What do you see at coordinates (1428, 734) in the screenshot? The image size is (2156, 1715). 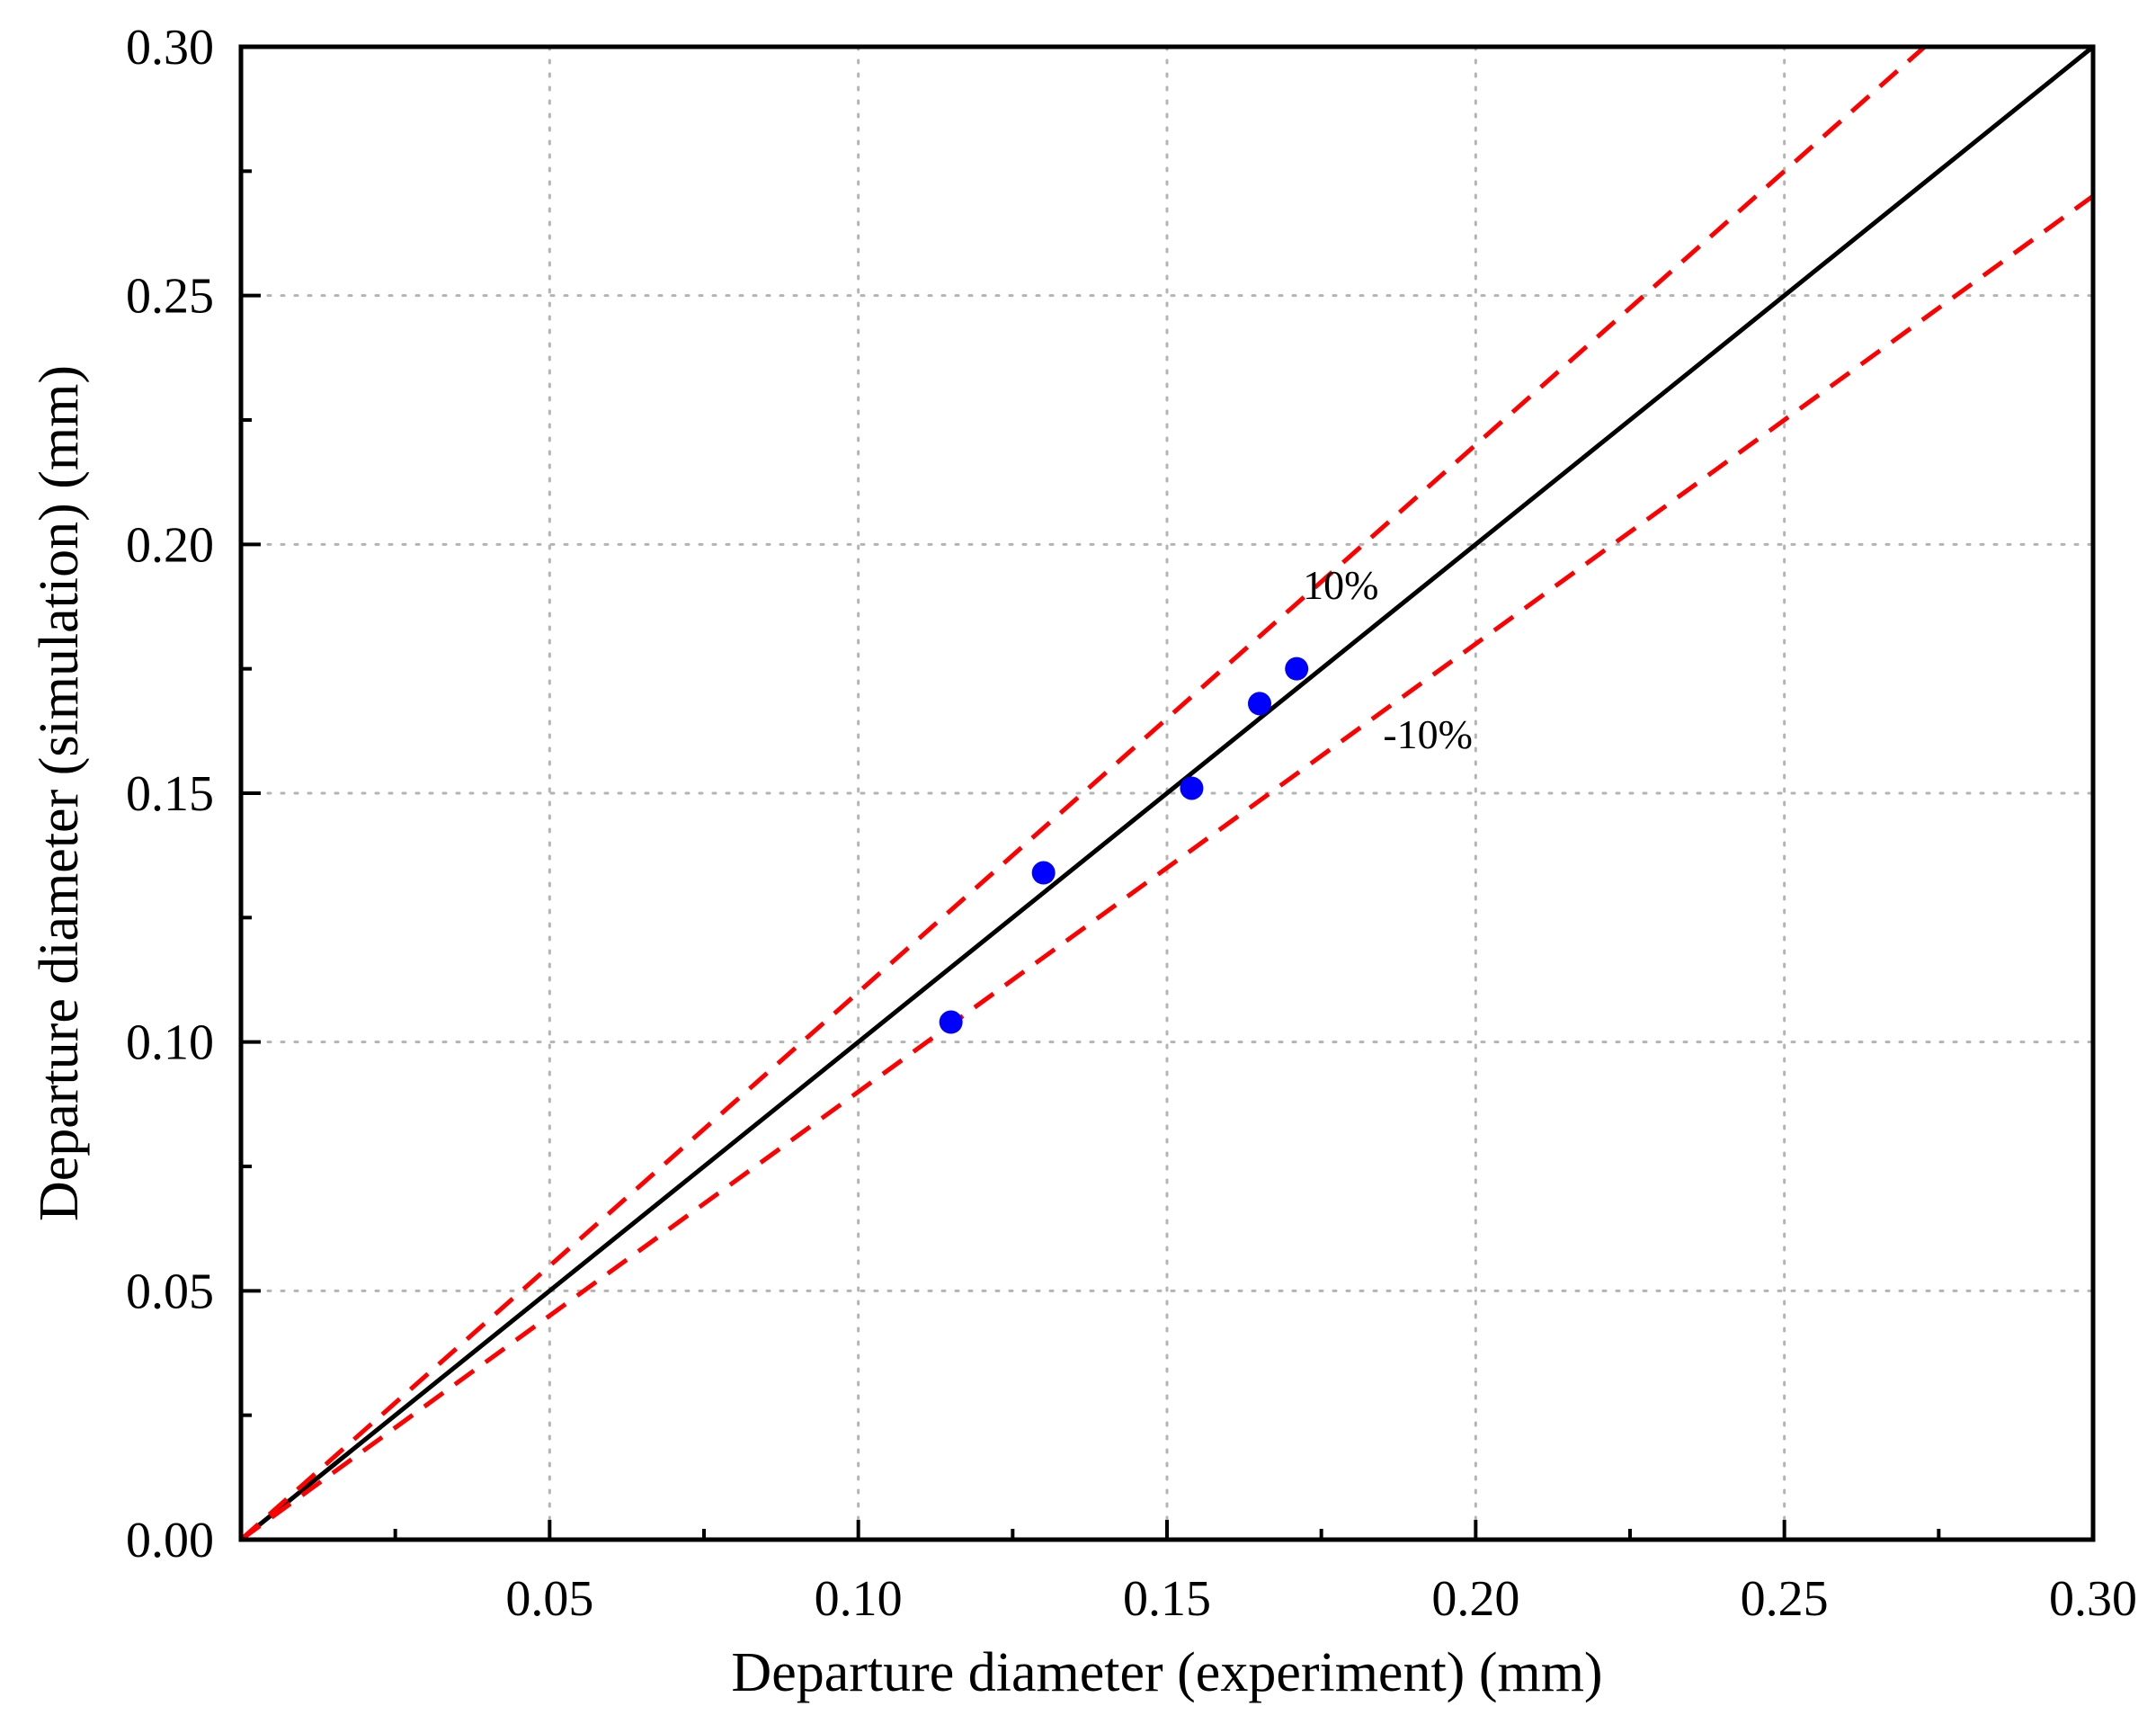 I see `annotation-label-1: -10%` at bounding box center [1428, 734].